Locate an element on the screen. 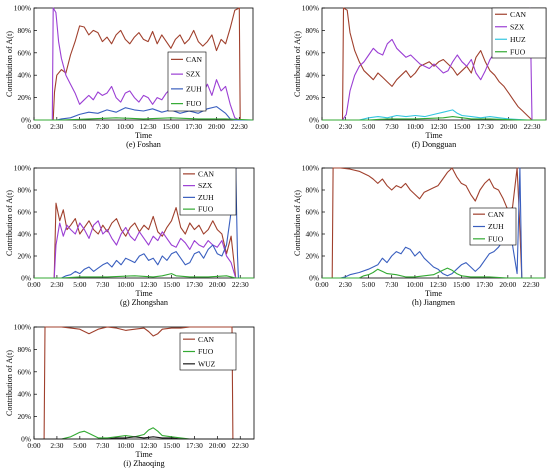 The image size is (550, 476). legend: CAN FUO WUZ is located at coordinates (208, 351).